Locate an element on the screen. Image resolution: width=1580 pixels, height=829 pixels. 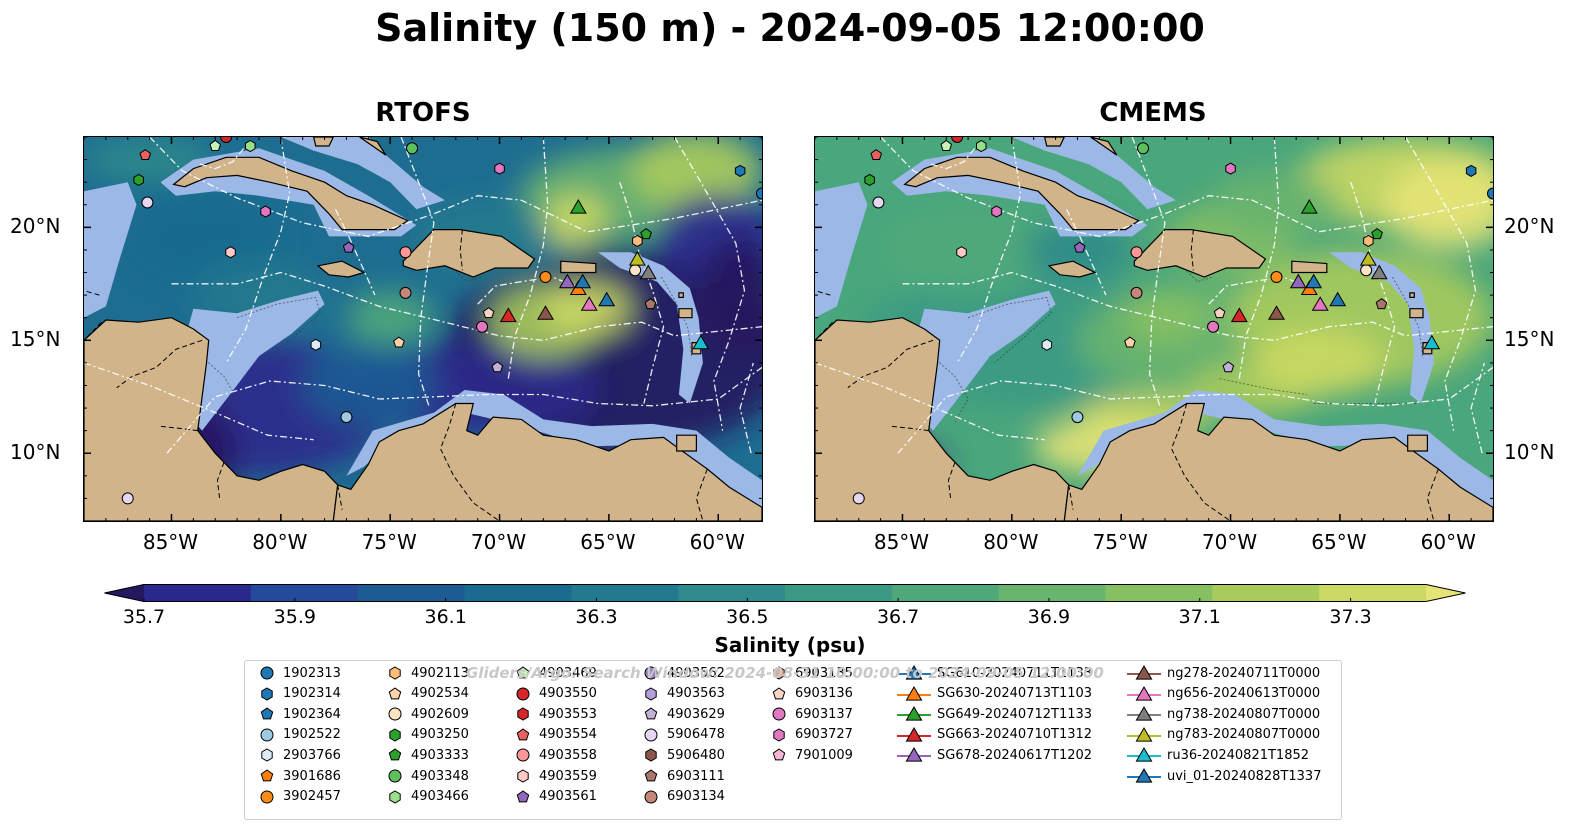
legend-label: 6903137 is located at coordinates (824, 714).